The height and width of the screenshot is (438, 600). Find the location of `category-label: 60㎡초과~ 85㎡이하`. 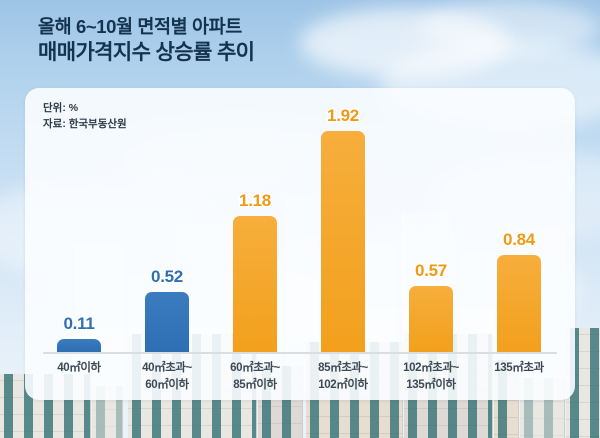

category-label: 60㎡초과~ 85㎡이하 is located at coordinates (255, 377).